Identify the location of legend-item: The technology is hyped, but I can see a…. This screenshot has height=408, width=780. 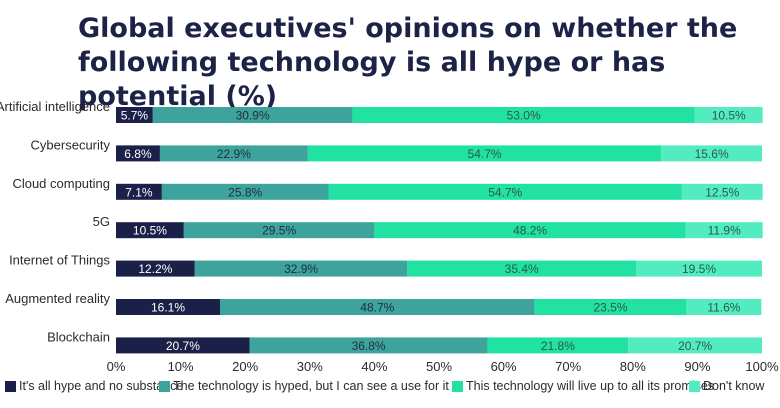
(304, 386).